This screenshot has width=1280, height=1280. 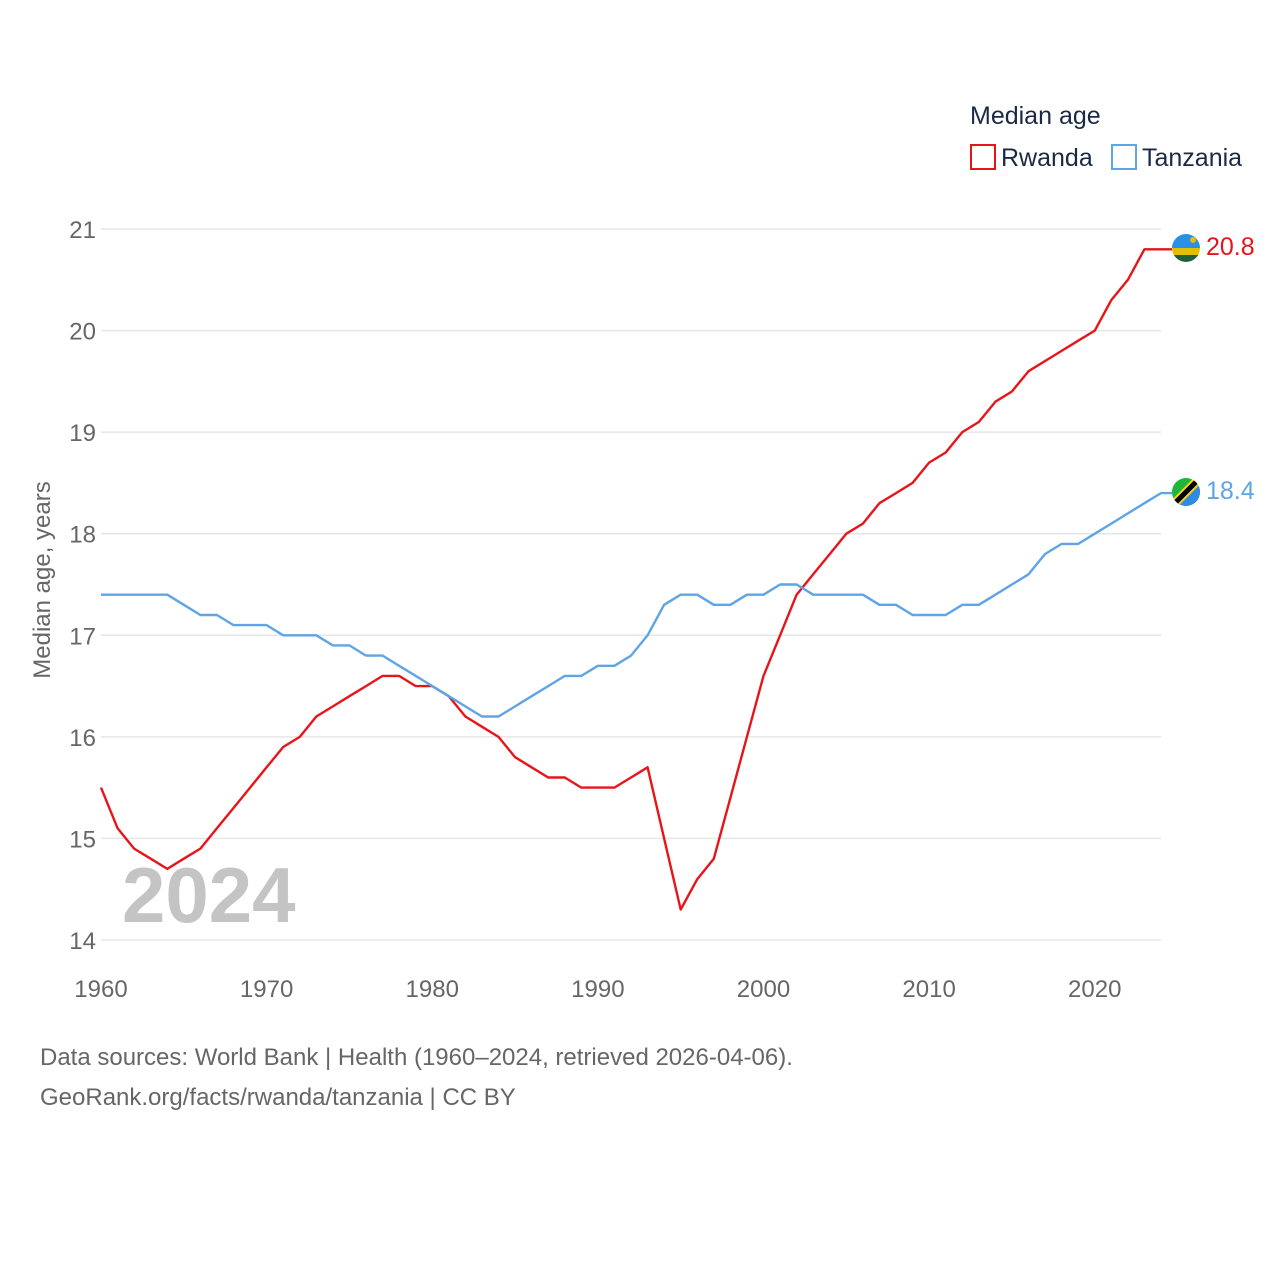 I want to click on legend-swatch-tanzania, so click(x=1124, y=157).